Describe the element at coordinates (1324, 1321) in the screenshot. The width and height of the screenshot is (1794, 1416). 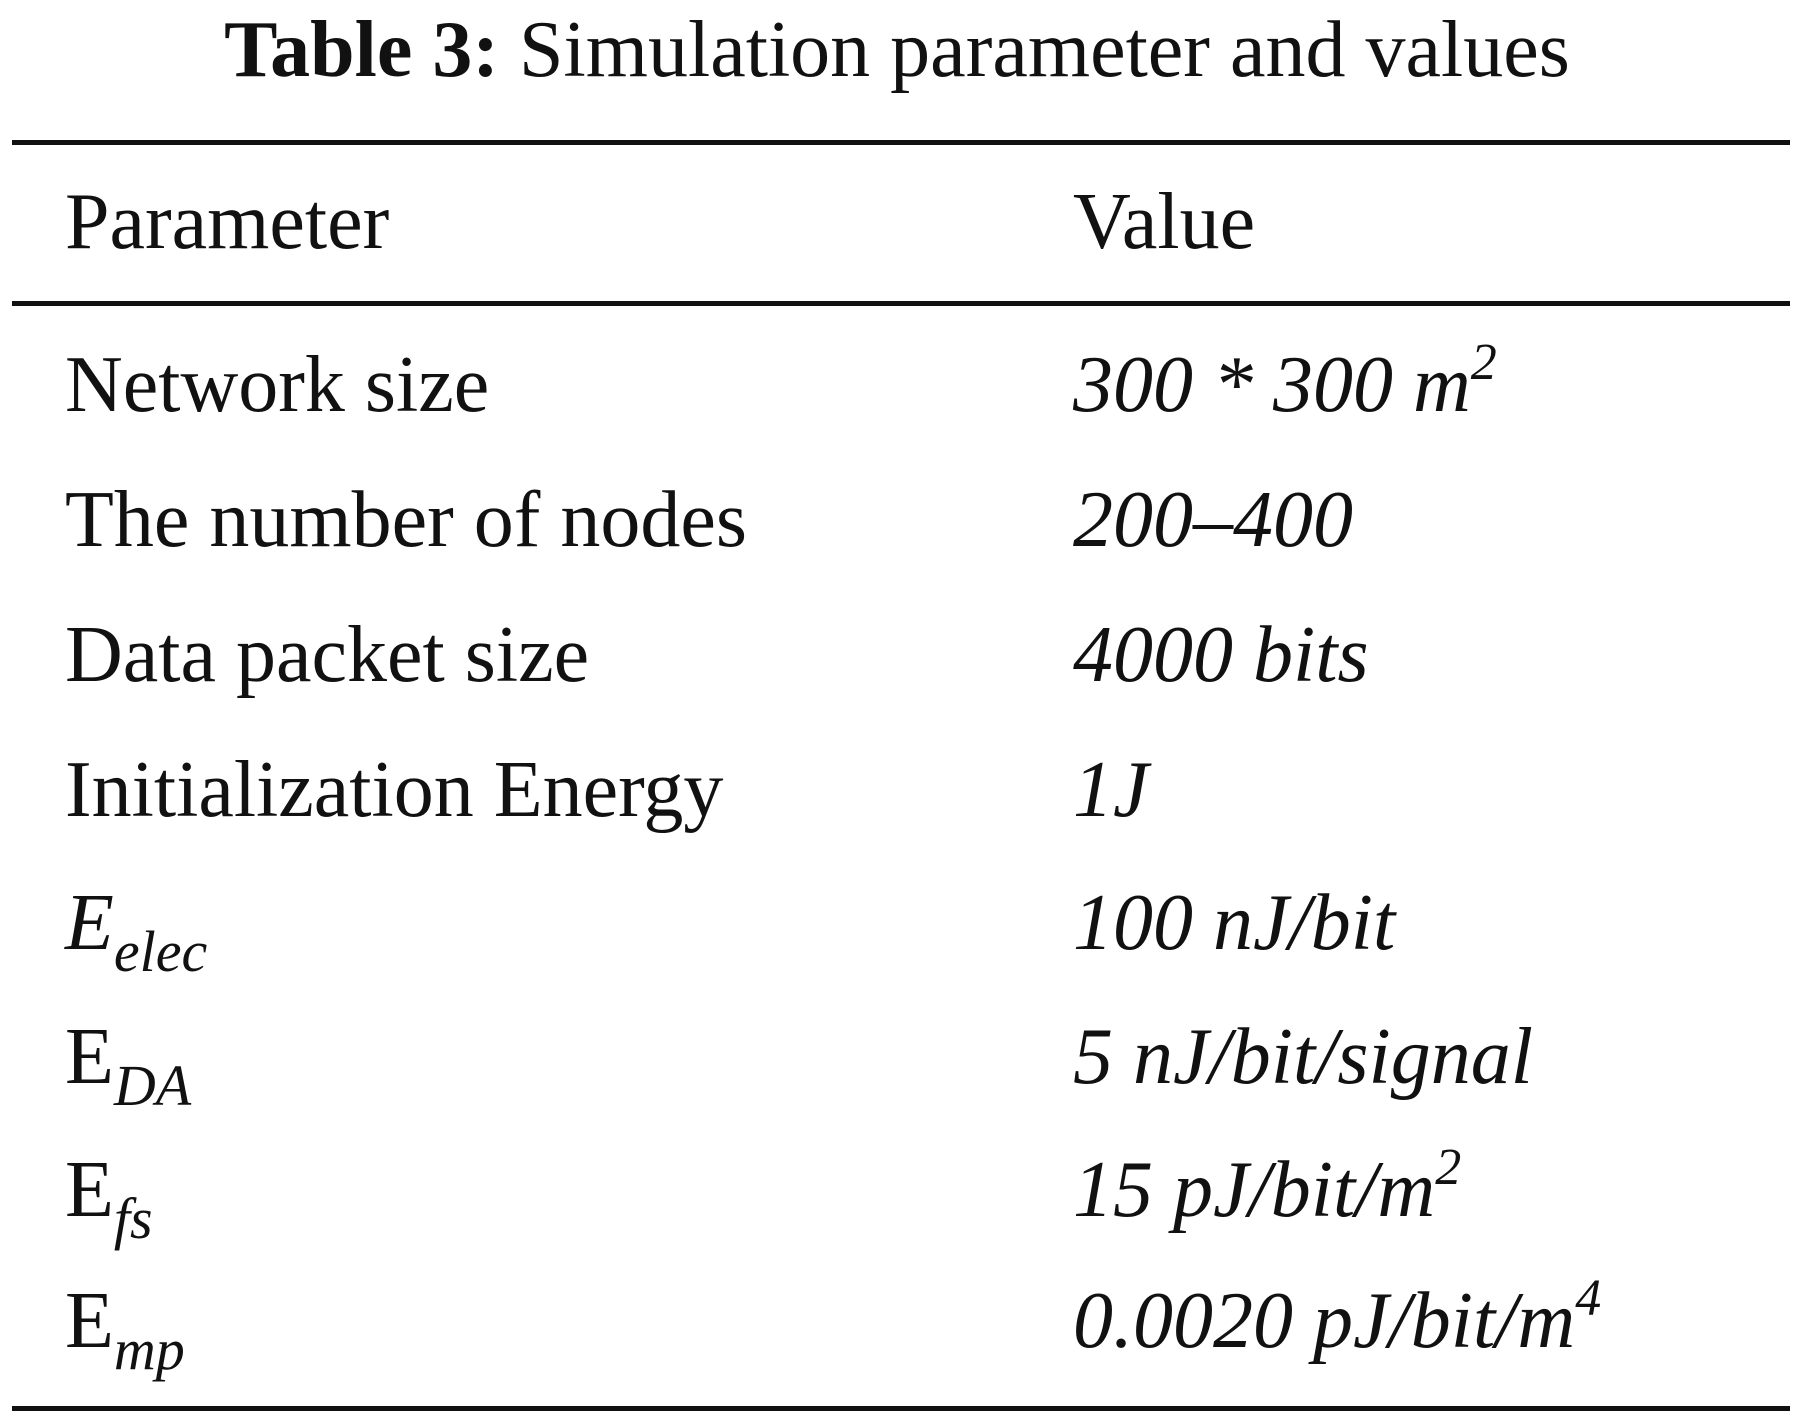
I see `row-8-value-text: 0.0020 pJ/bit/m` at that location.